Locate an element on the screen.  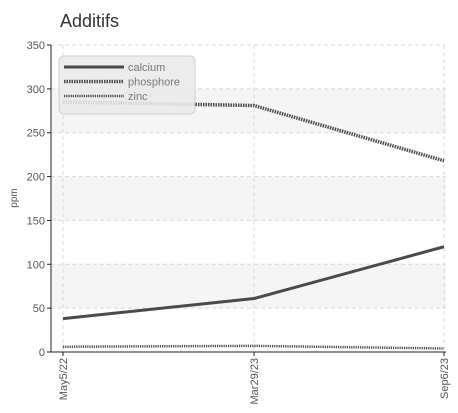
x-tick-labels: May5/22 Mar29/23 Sep6/23 is located at coordinates (254, 378).